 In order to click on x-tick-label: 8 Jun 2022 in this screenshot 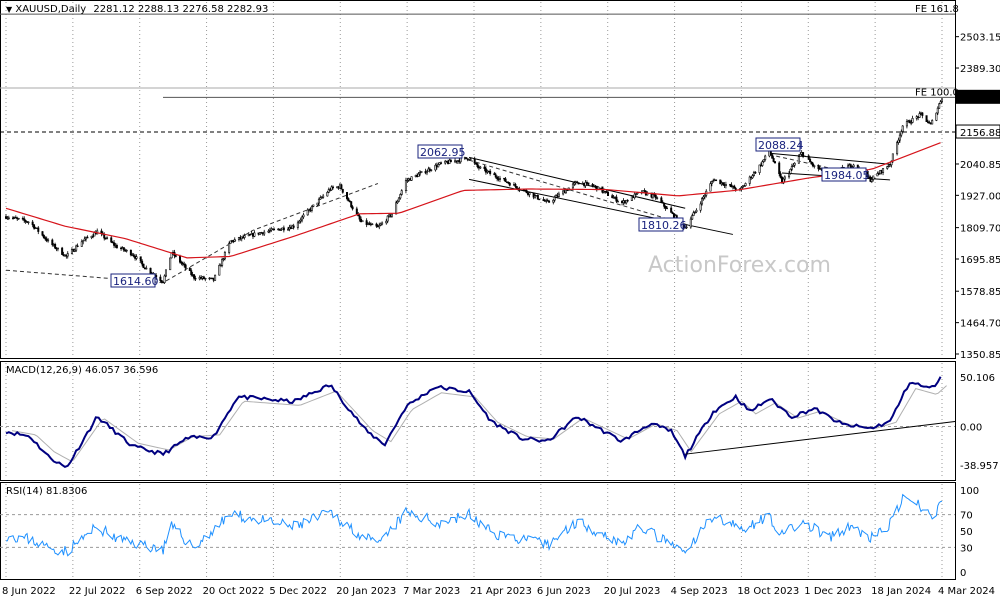, I will do `click(29, 591)`.